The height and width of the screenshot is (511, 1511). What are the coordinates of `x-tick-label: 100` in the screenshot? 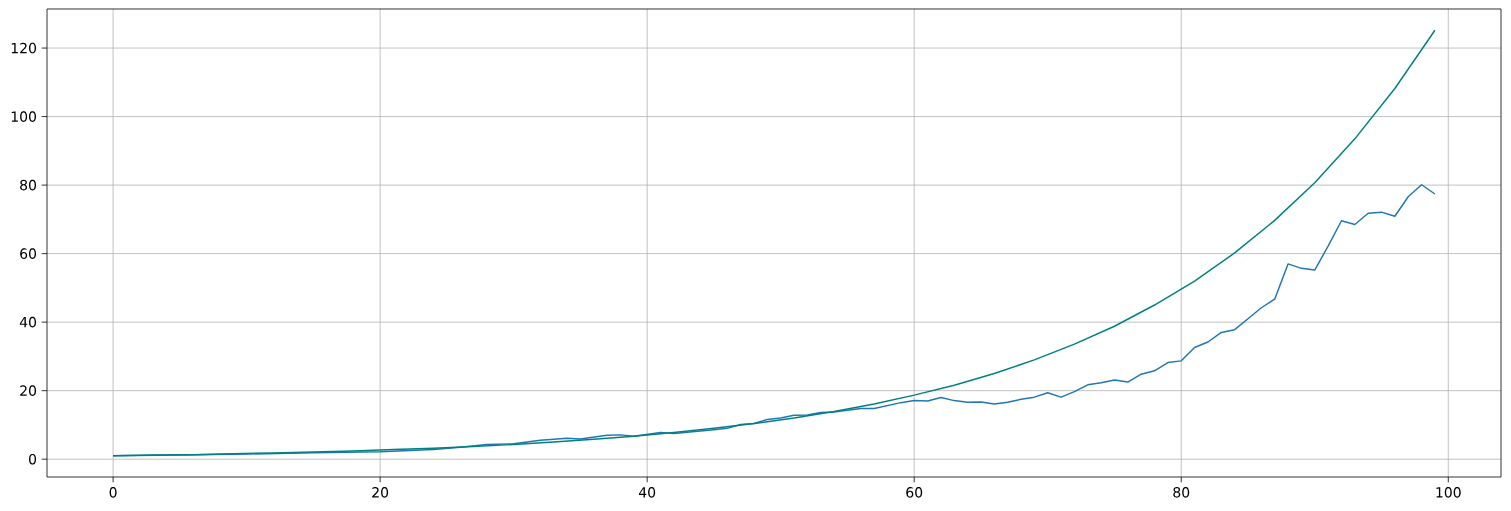 It's located at (1448, 492).